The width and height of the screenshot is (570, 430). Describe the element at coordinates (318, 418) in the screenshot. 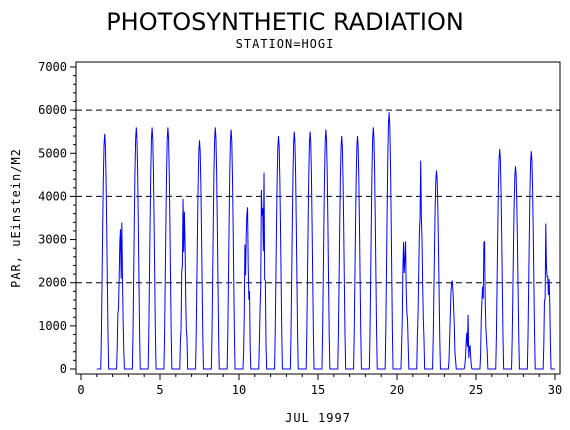

I see `x-axis-label: JUL 1997` at that location.